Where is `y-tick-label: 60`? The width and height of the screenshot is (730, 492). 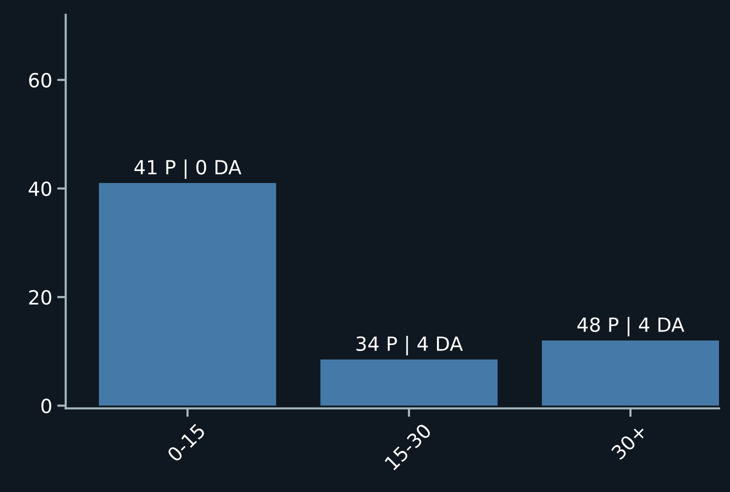 y-tick-label: 60 is located at coordinates (40, 80).